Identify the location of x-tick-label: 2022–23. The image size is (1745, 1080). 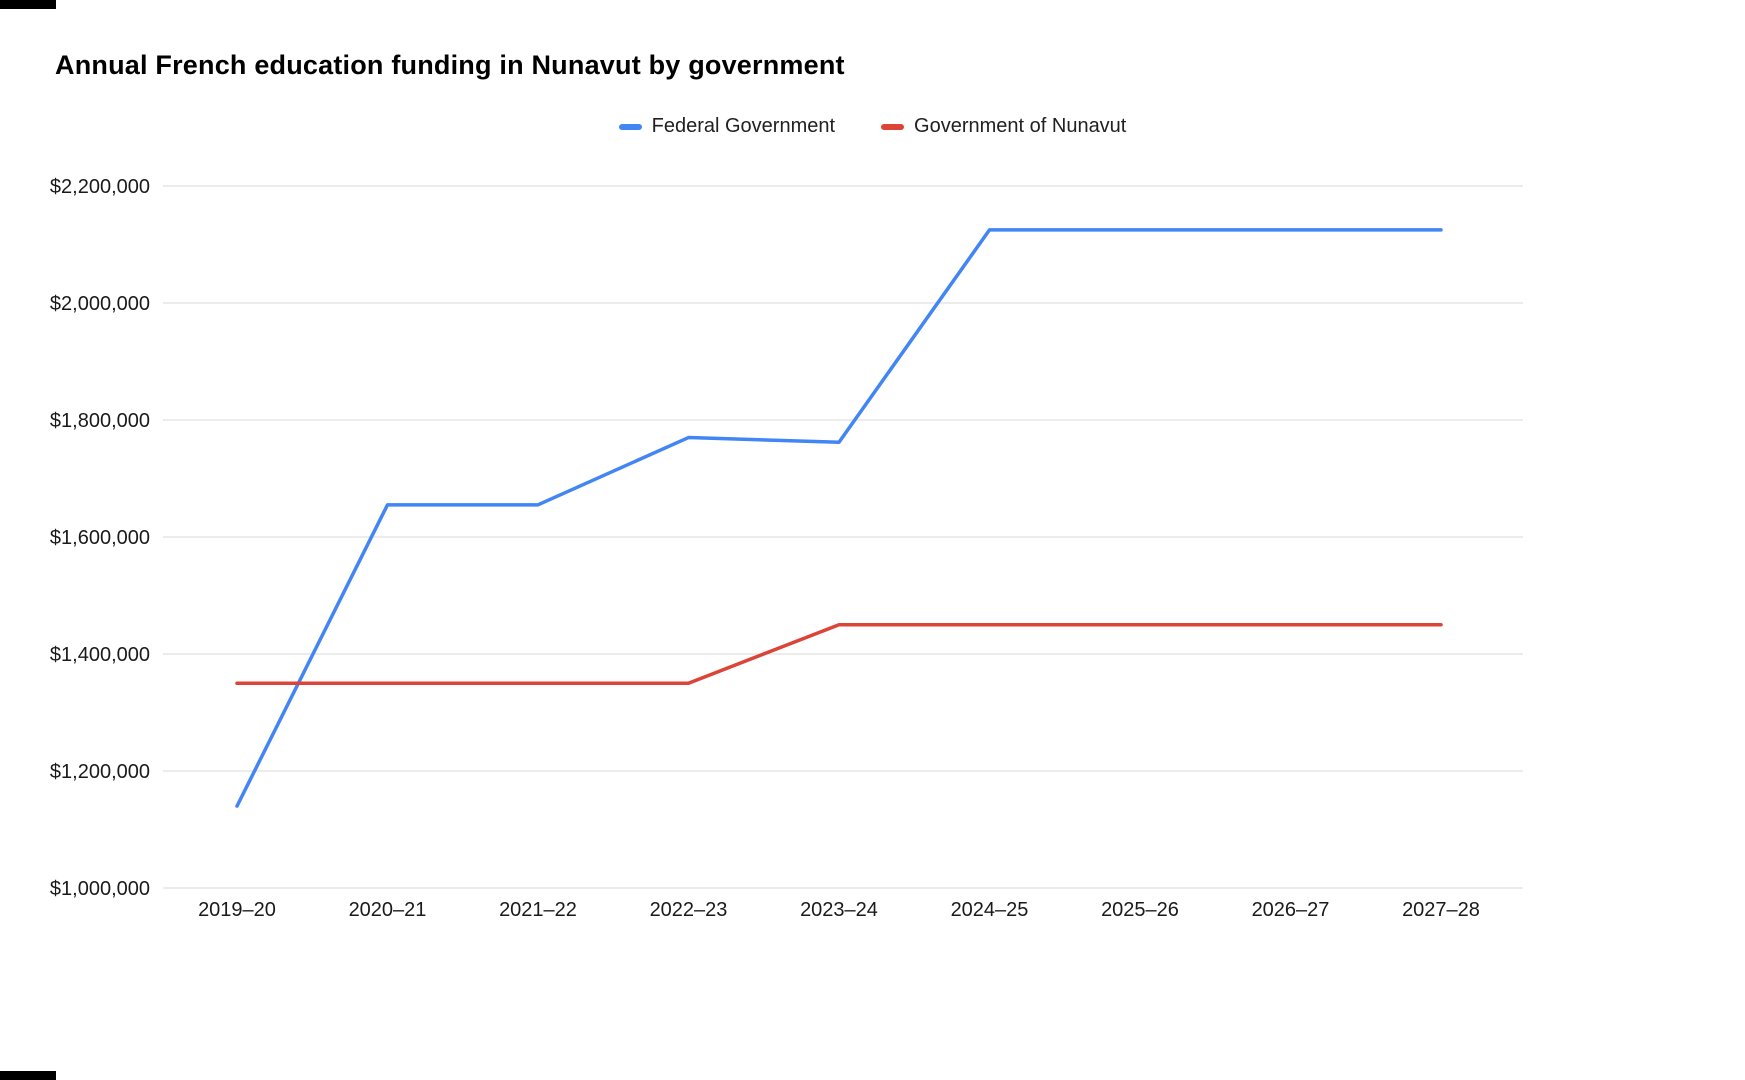
(689, 910).